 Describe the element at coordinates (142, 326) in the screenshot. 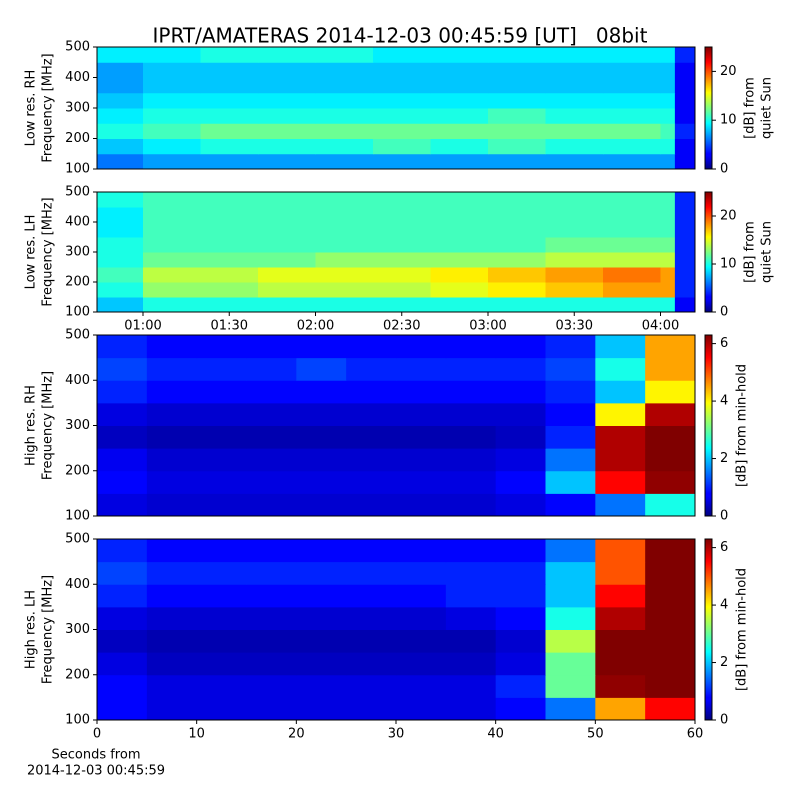

I see `x-tick-label: 01:00` at that location.